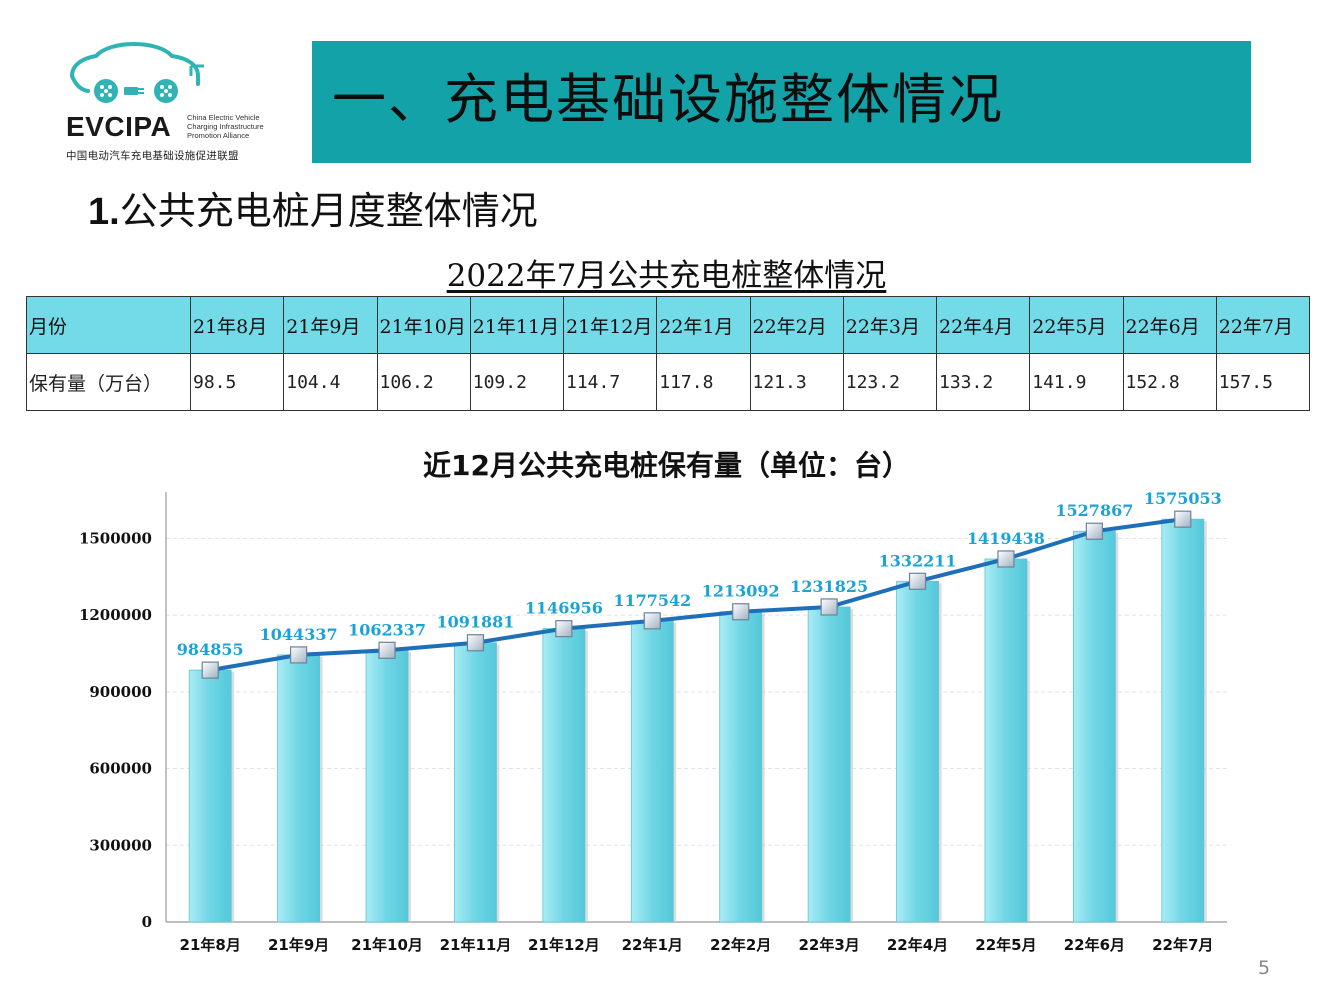 This screenshot has height=1000, width=1333. I want to click on x-tick-label: 22年4月, so click(917, 945).